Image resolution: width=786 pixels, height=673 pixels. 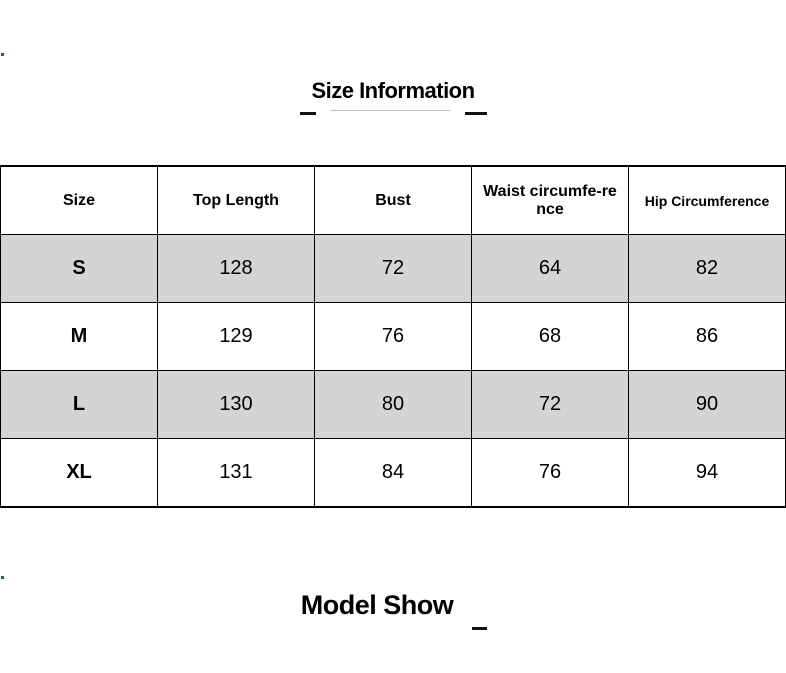 I want to click on measurement-cell: 64, so click(x=550, y=268).